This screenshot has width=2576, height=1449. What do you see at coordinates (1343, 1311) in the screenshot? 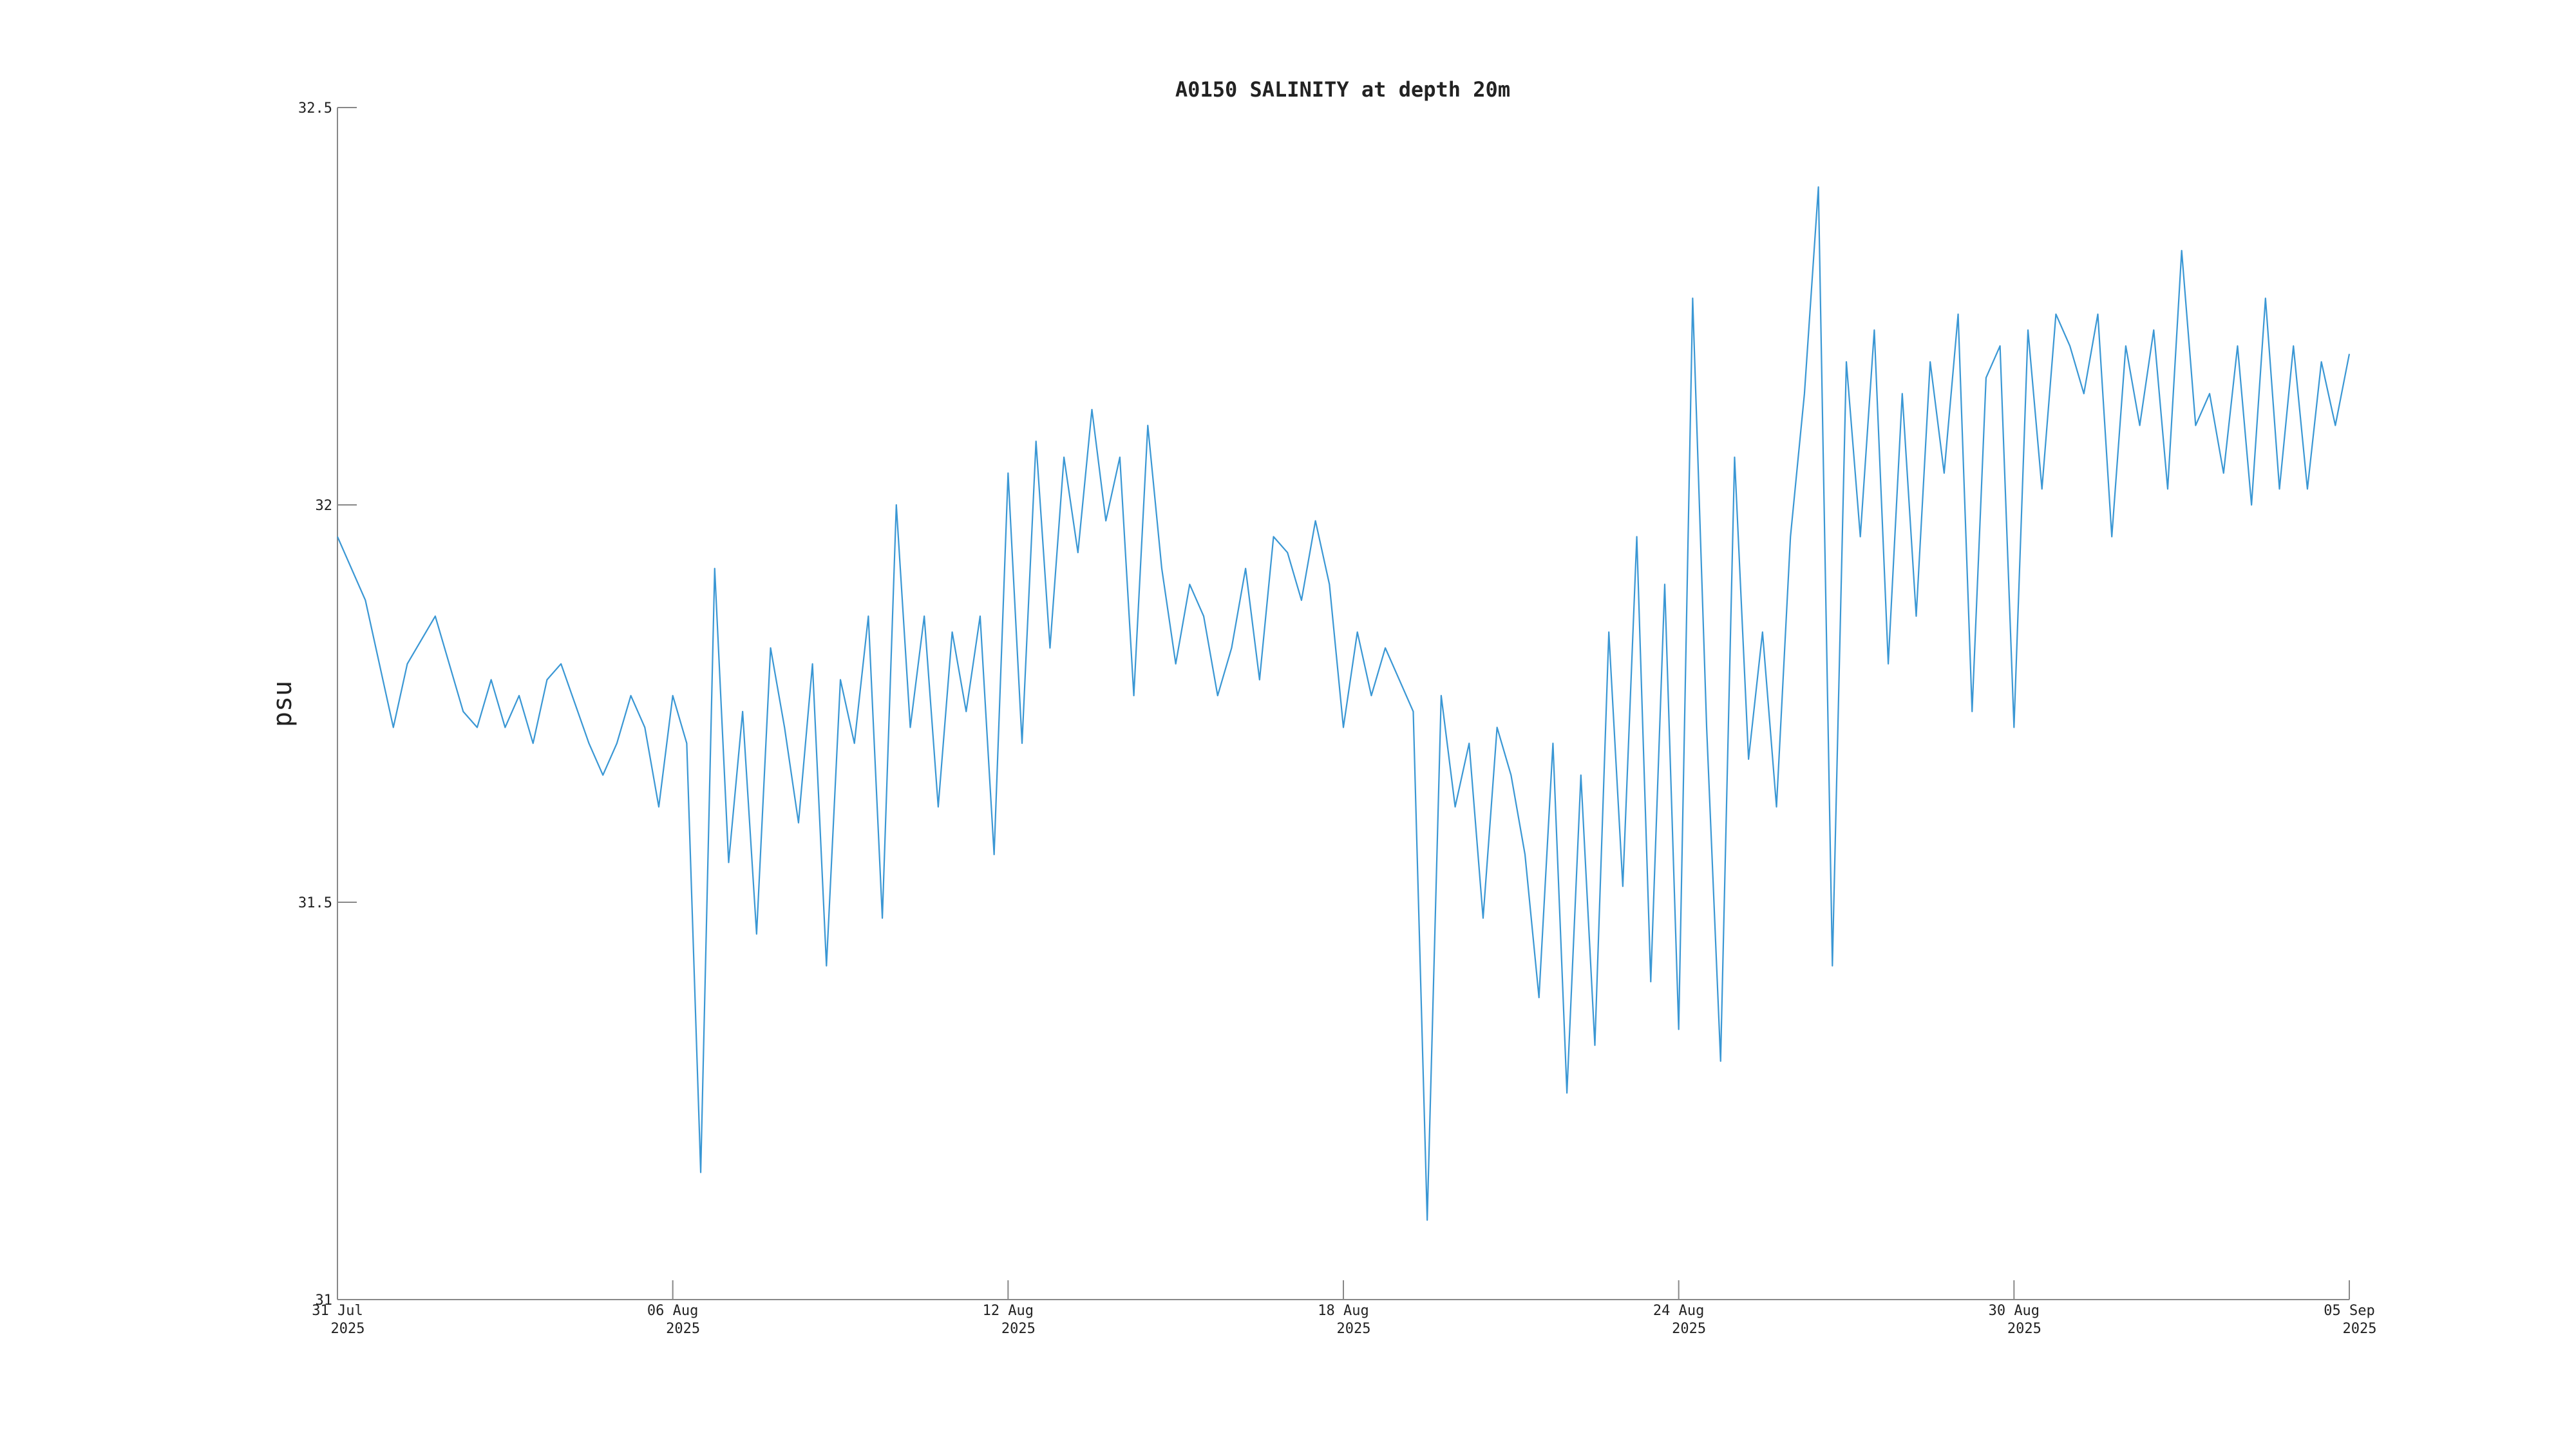
I see `x-tick-label: 18 Aug` at bounding box center [1343, 1311].